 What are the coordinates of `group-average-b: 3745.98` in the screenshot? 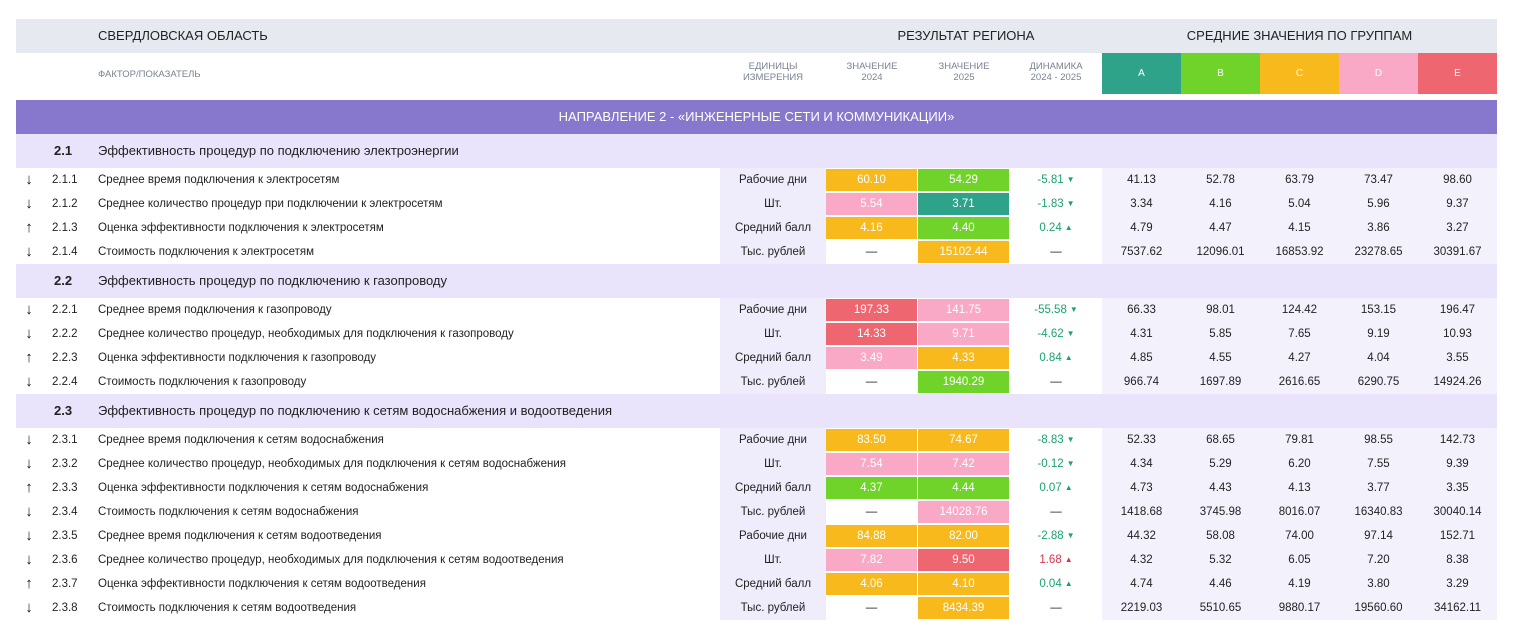 It's located at (1220, 512).